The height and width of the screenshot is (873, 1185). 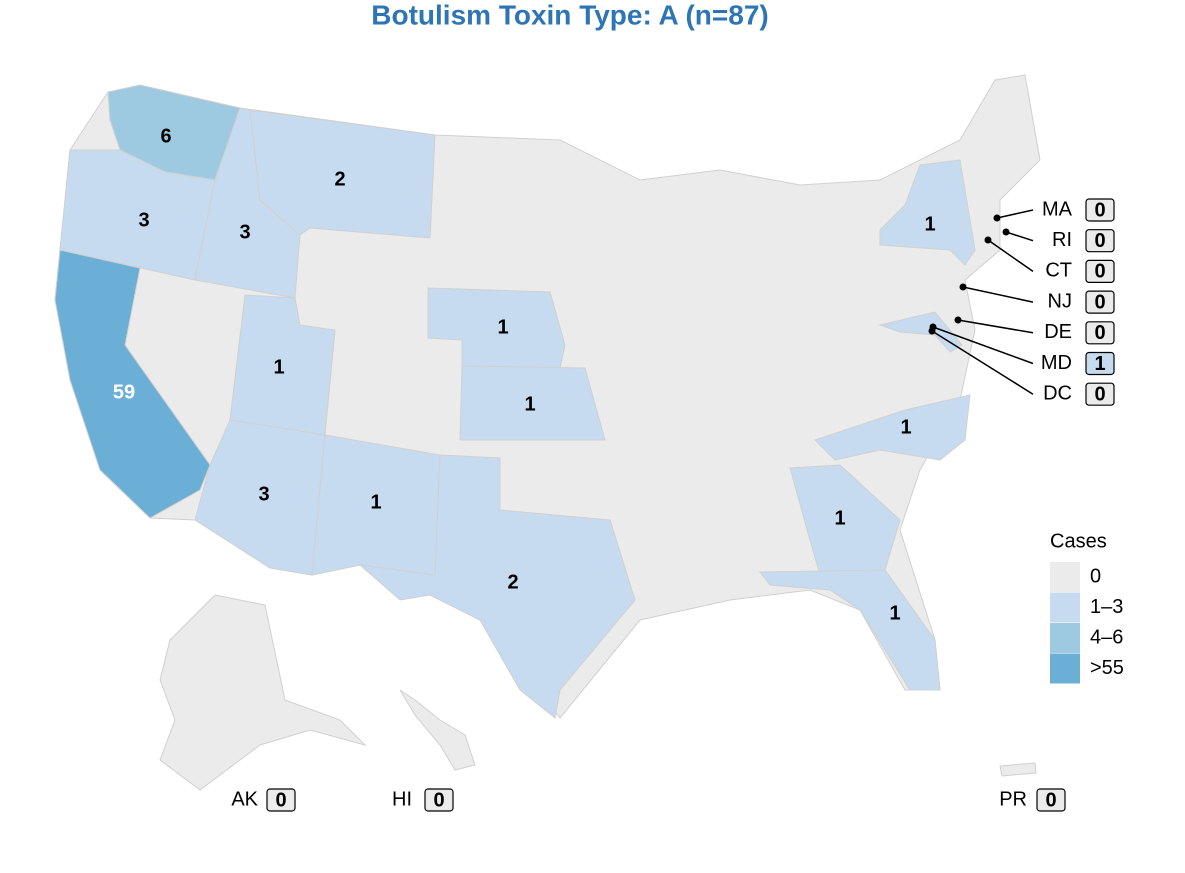 What do you see at coordinates (1095, 576) in the screenshot?
I see `legend-label: 0` at bounding box center [1095, 576].